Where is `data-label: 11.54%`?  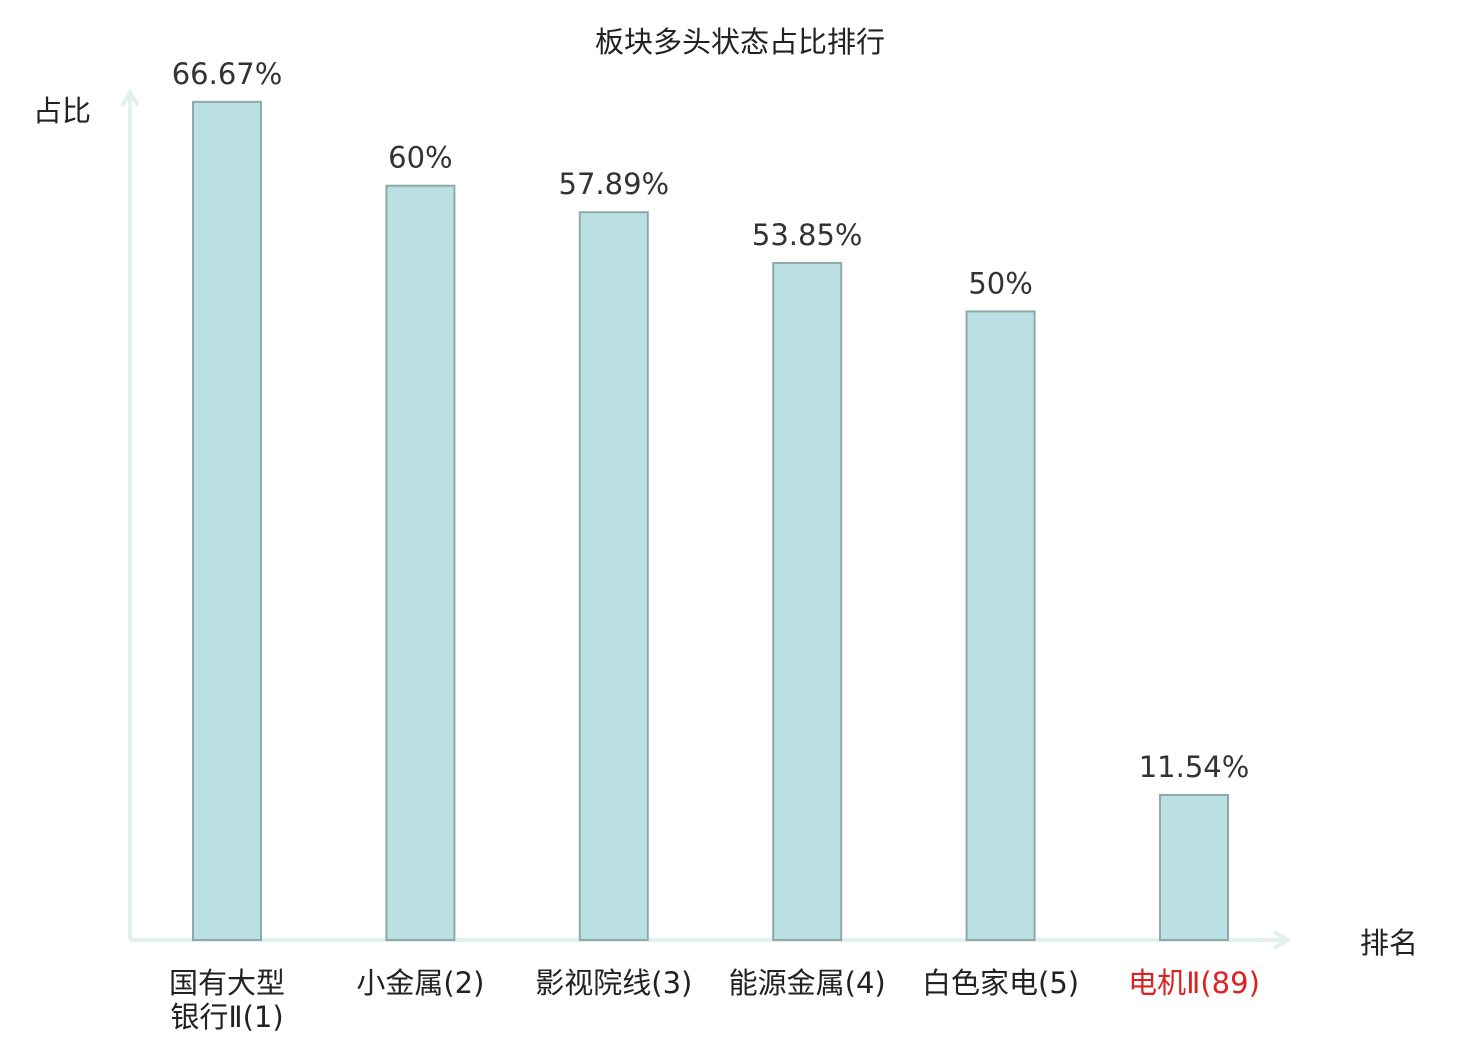 data-label: 11.54% is located at coordinates (1194, 767).